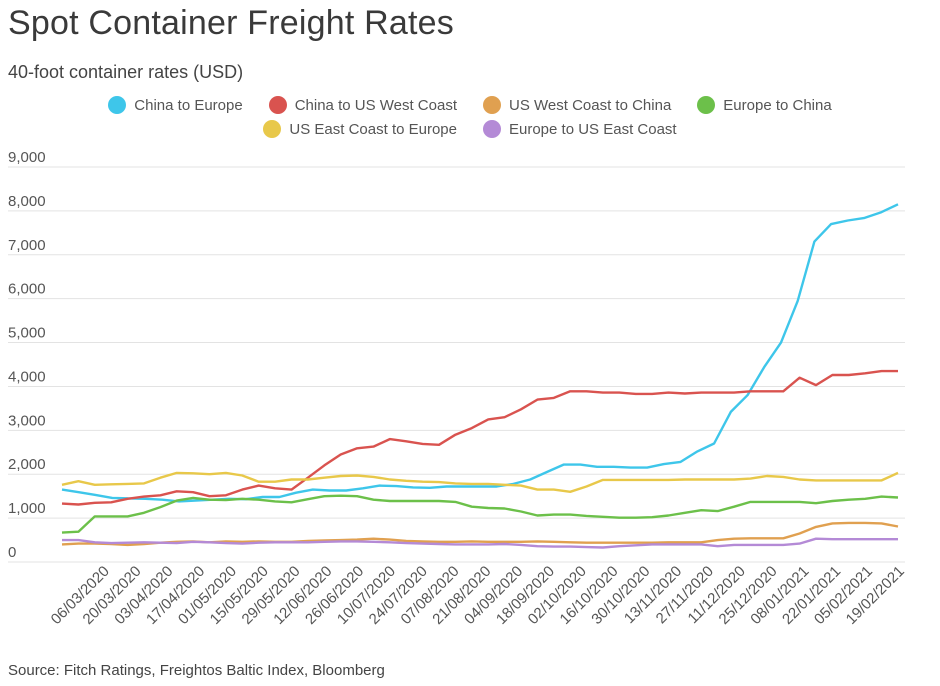  I want to click on y-tick-label: 6,000, so click(27, 289).